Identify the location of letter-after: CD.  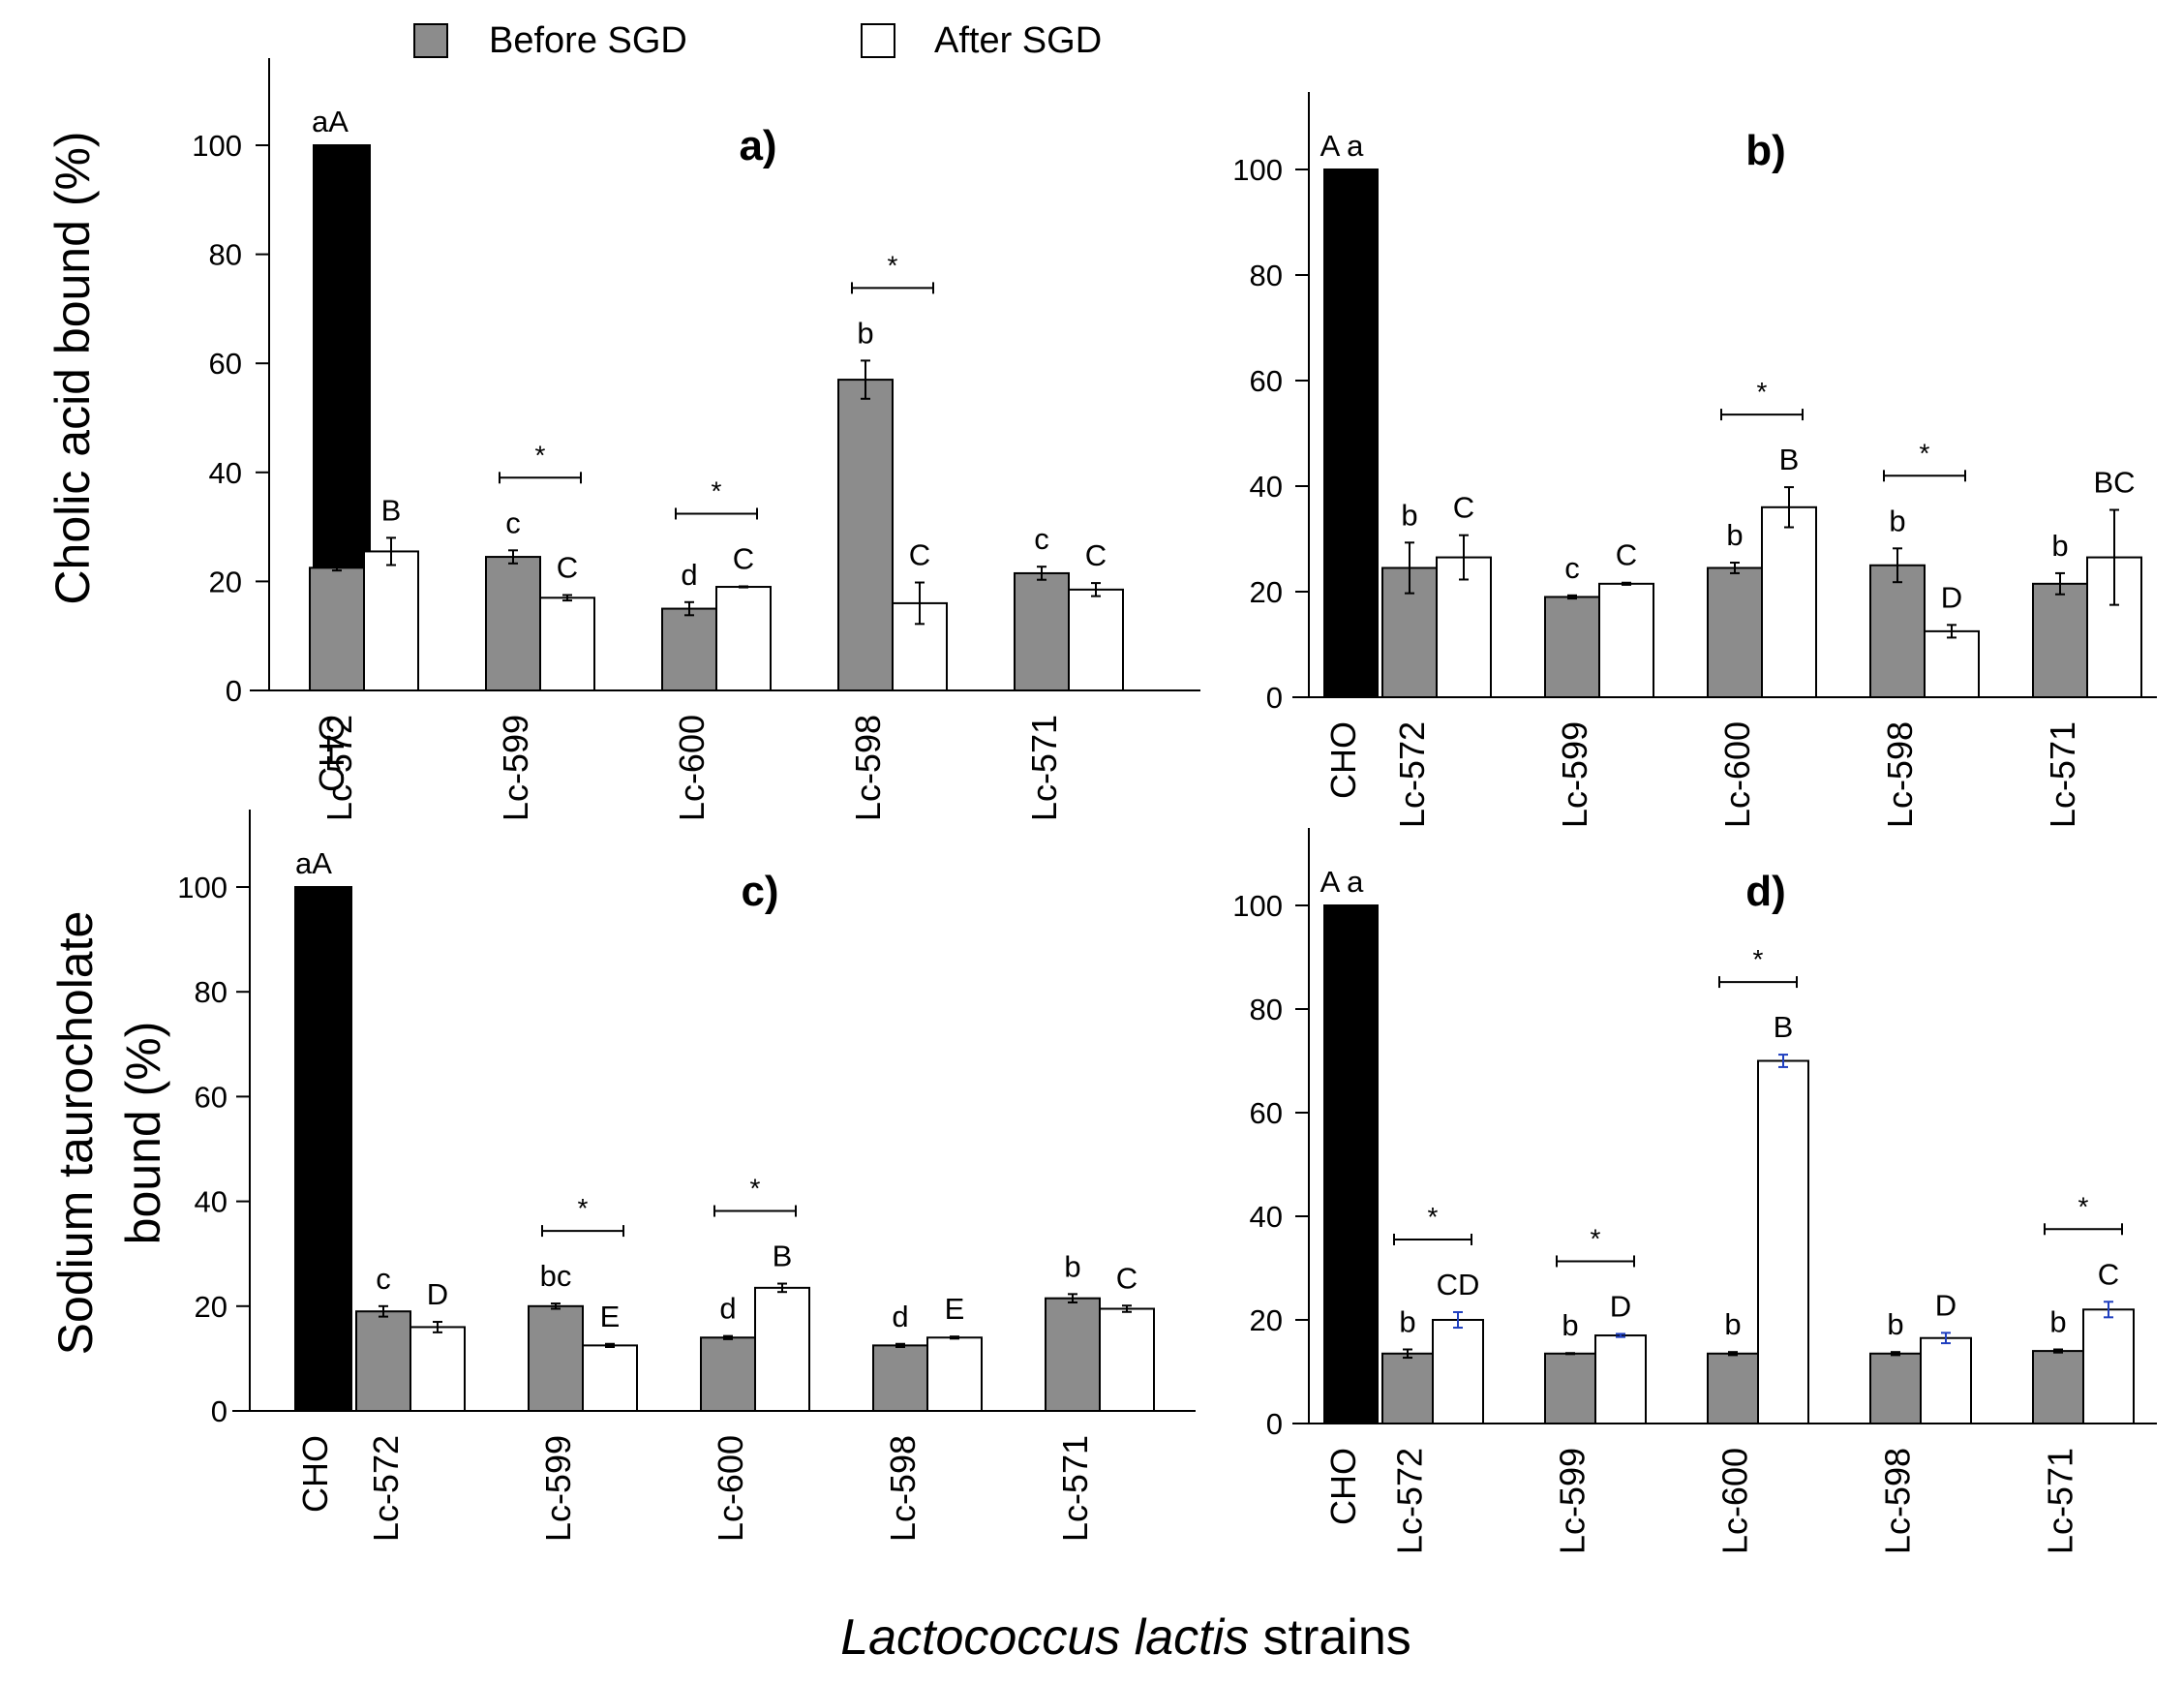
(1459, 1284).